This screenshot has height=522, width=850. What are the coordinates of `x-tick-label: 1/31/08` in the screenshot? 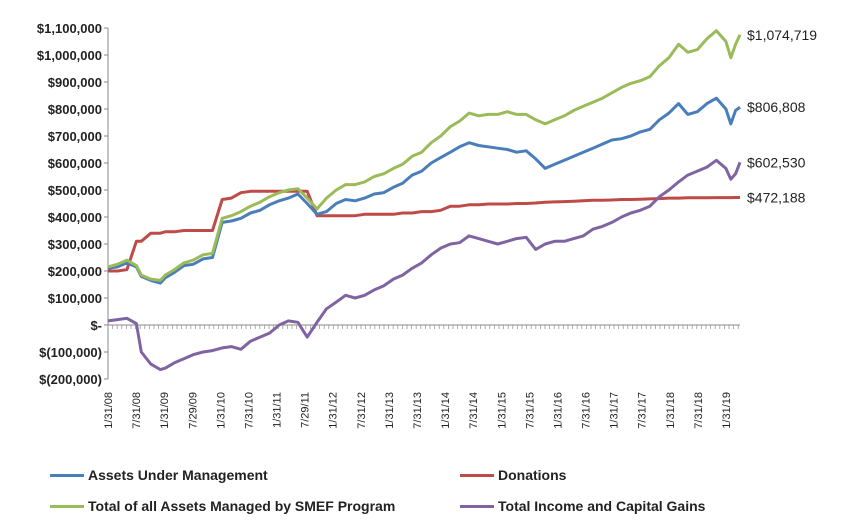 It's located at (109, 410).